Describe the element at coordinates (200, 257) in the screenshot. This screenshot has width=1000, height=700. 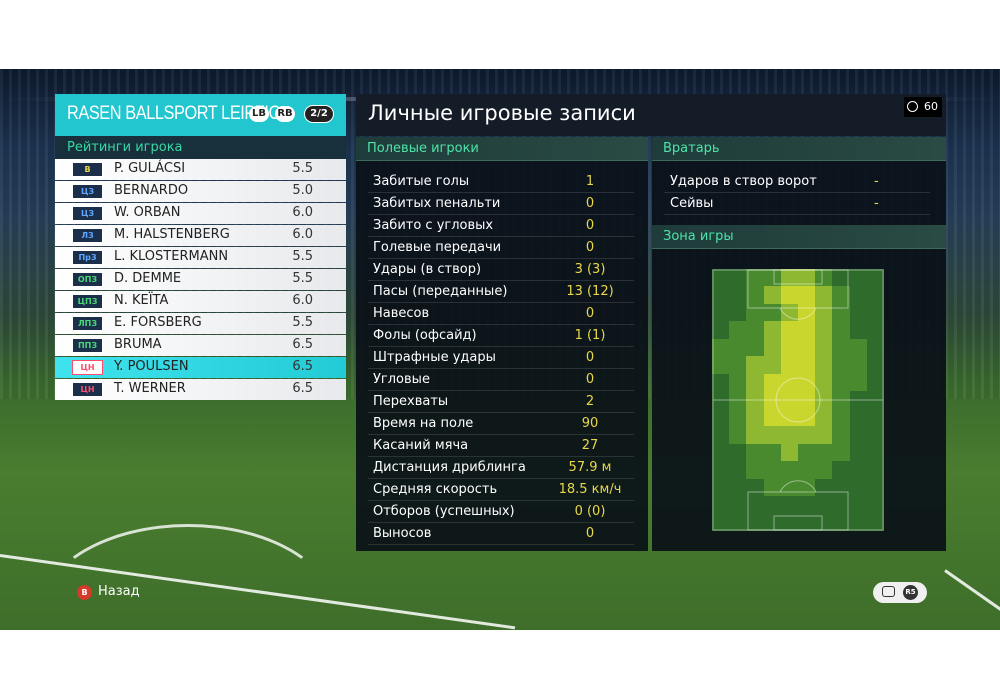
I see `player-row: ПрЗ L. KLOSTERMANN 5.5` at that location.